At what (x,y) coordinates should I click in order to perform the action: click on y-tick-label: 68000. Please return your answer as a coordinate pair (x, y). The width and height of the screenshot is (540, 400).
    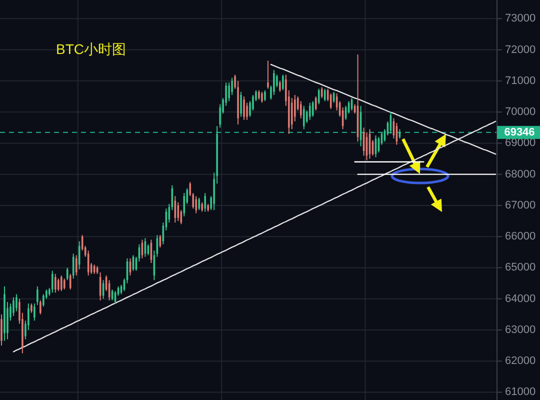
    Looking at the image, I should click on (520, 174).